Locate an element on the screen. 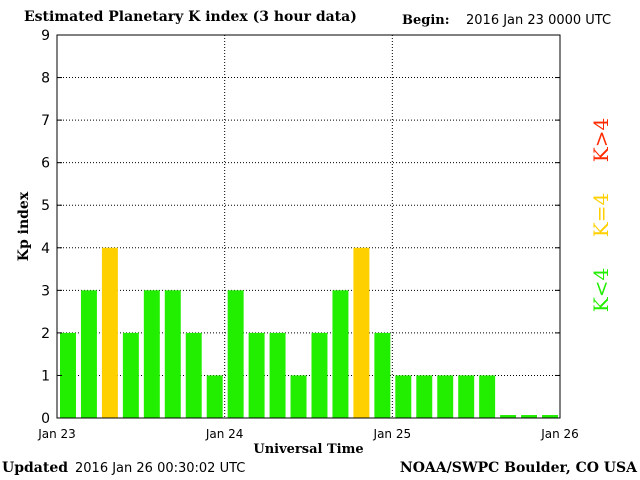 This screenshot has width=640, height=480. x-tick-label: Jan 24 is located at coordinates (224, 434).